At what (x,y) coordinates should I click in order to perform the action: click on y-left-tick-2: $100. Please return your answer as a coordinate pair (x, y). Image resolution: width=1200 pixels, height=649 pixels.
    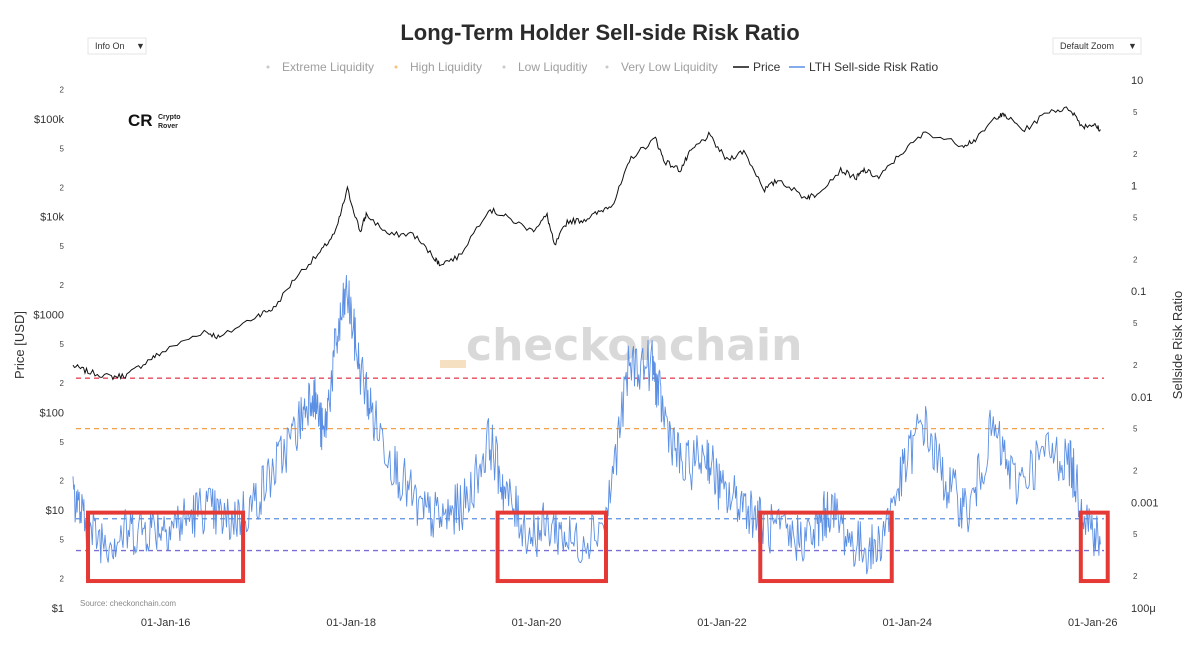
    Looking at the image, I should click on (52, 413).